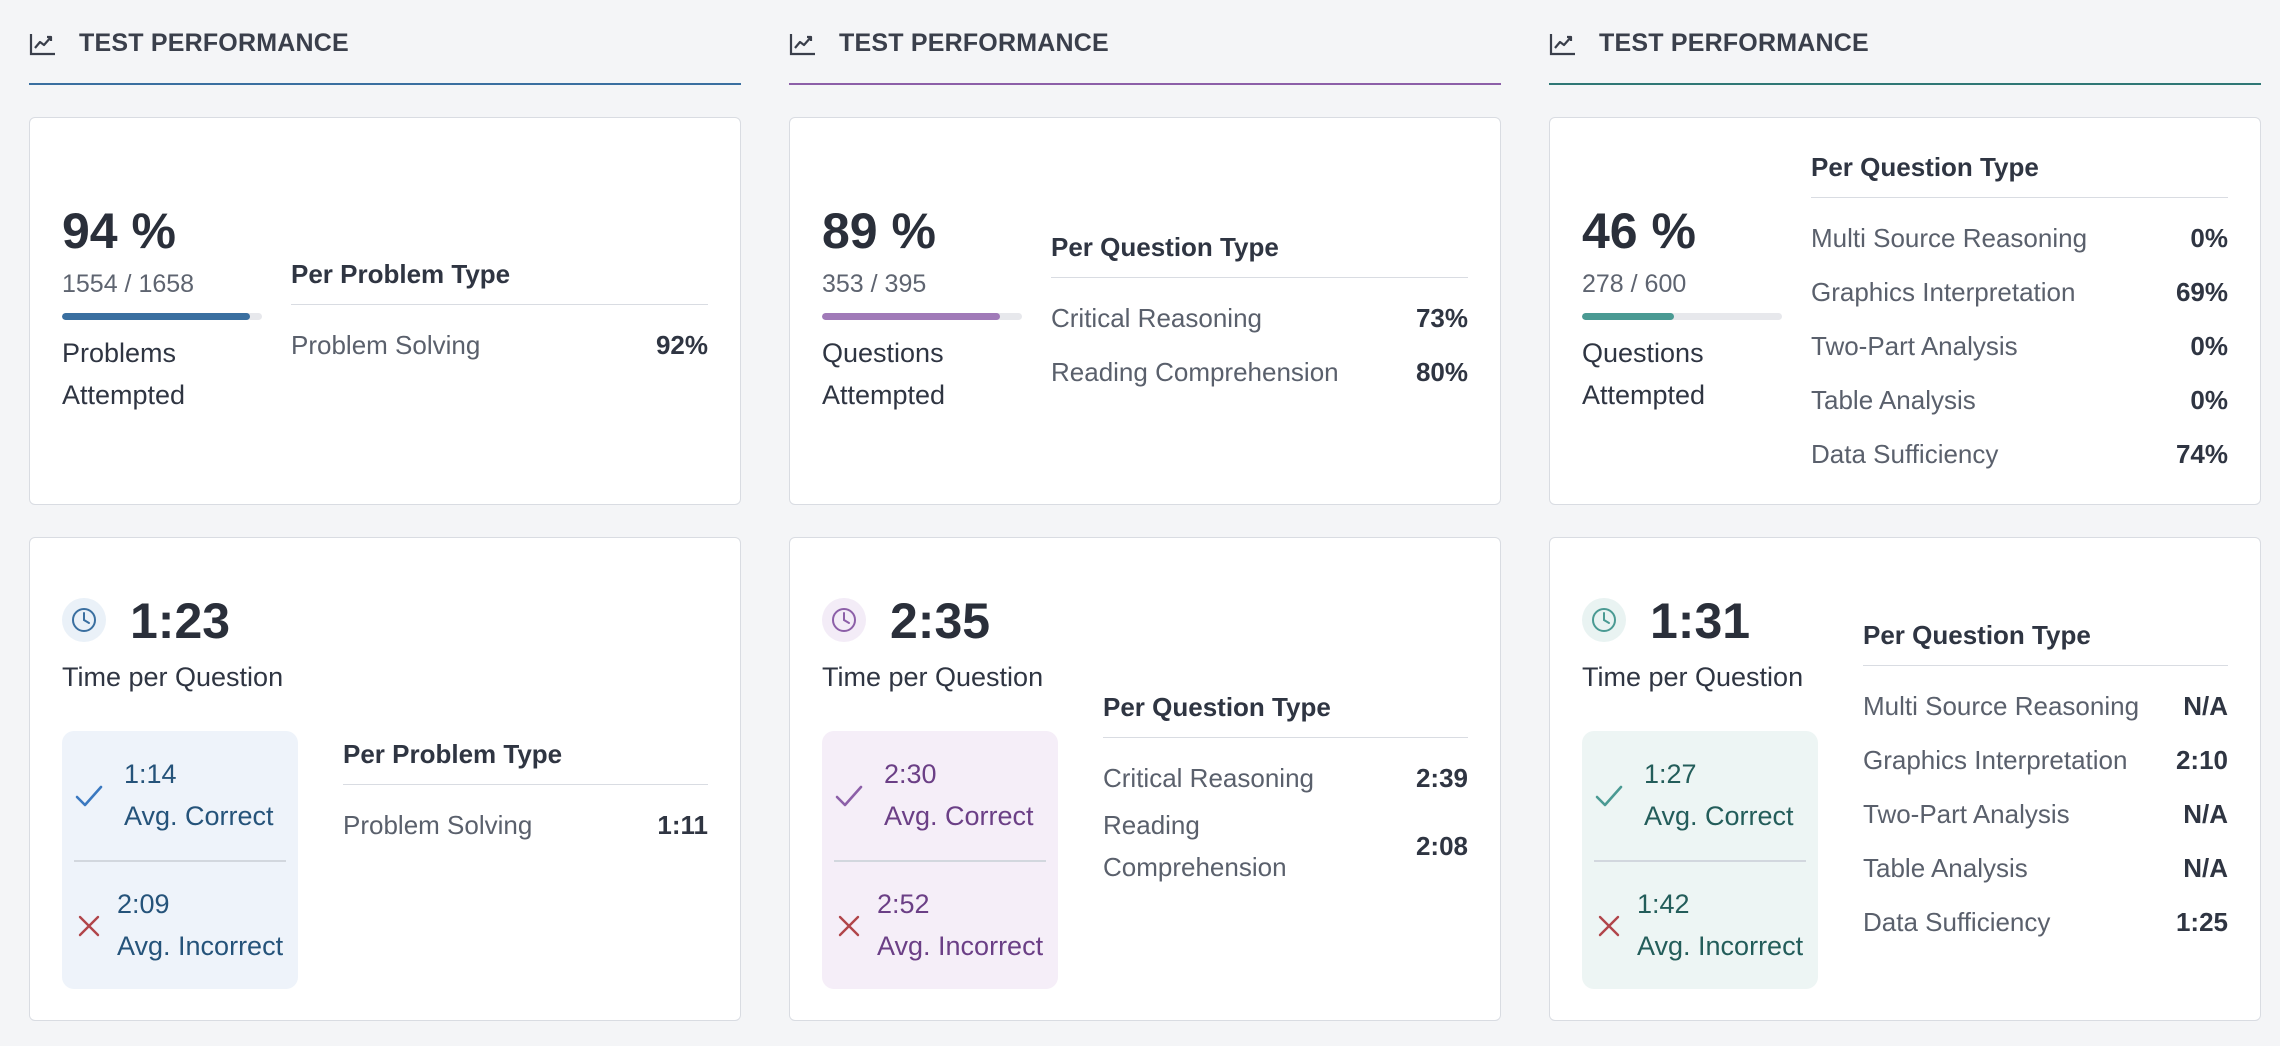  What do you see at coordinates (1720, 925) in the screenshot?
I see `avg-incorrect-text: 1:42 Avg. Incorrect` at bounding box center [1720, 925].